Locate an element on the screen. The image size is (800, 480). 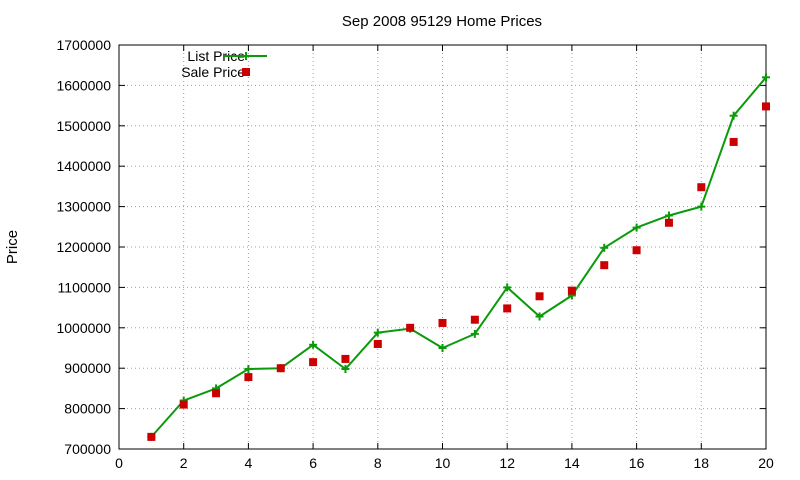
legend-entry-sale-price: Sale Price is located at coordinates (215, 72).